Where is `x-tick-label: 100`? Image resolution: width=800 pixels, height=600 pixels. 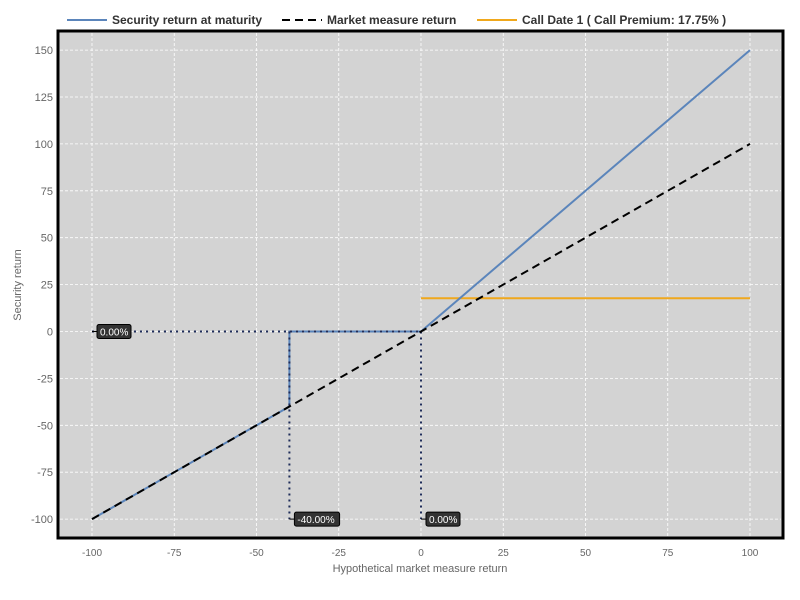 x-tick-label: 100 is located at coordinates (750, 553).